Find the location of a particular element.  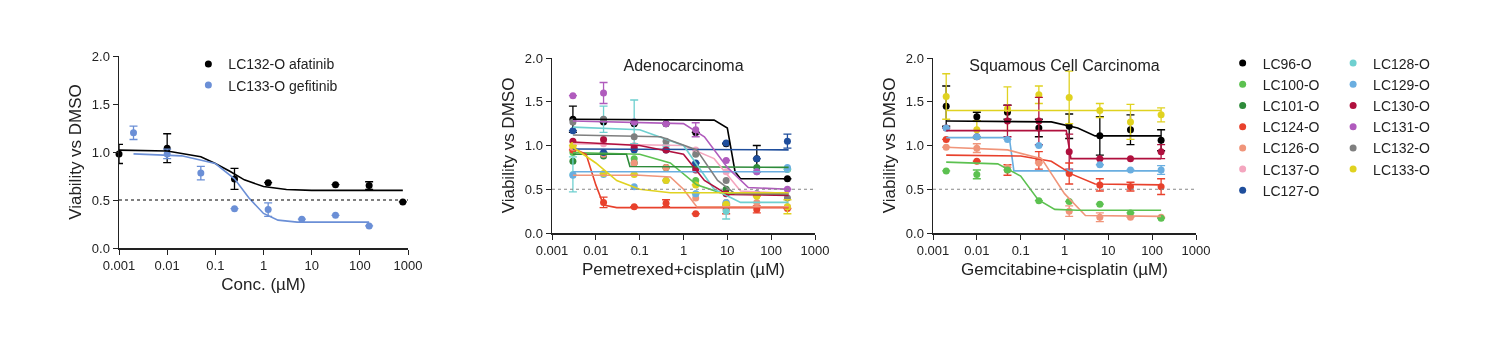

legend-label: LC129-O is located at coordinates (1402, 84).